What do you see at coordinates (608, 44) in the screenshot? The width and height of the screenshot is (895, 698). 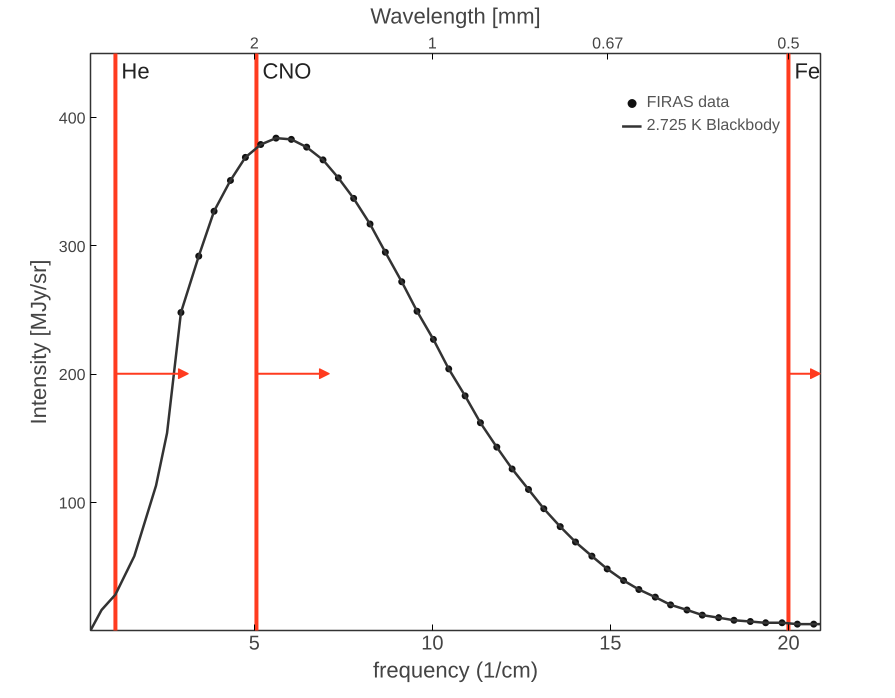 I see `text: 0.67` at bounding box center [608, 44].